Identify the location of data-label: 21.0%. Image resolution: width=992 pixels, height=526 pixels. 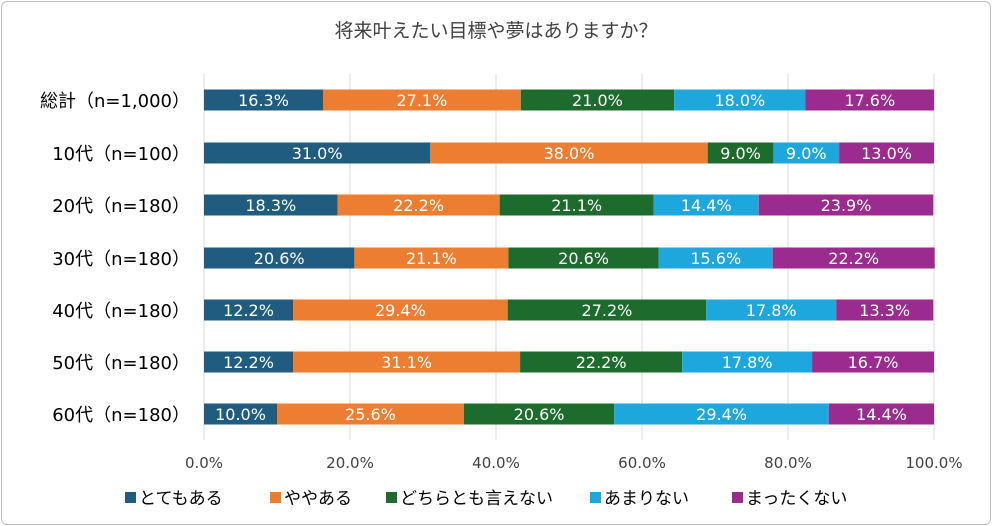
(597, 100).